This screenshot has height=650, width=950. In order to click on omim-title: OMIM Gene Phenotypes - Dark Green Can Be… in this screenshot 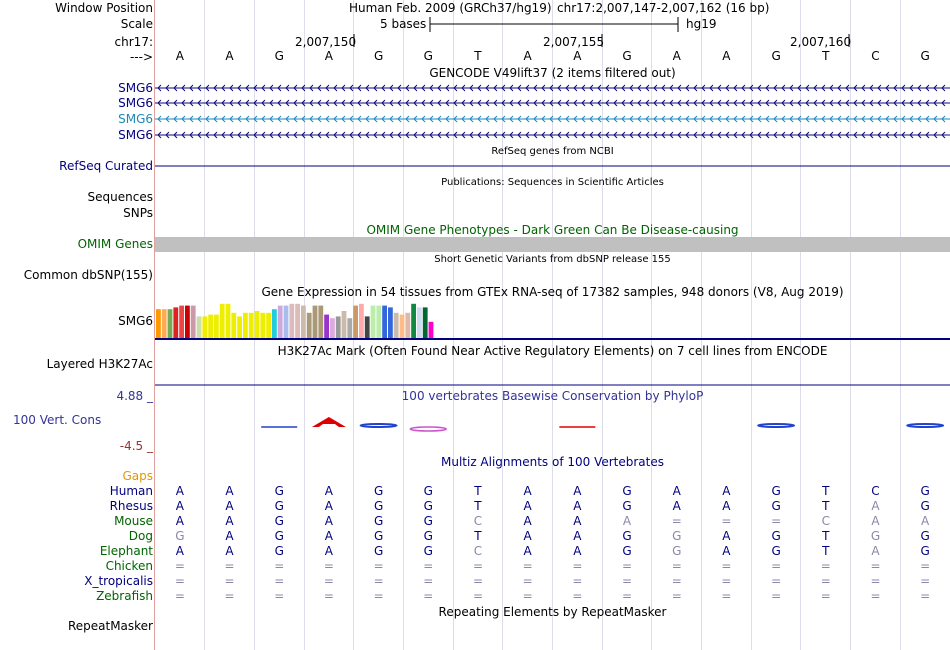, I will do `click(552, 230)`.